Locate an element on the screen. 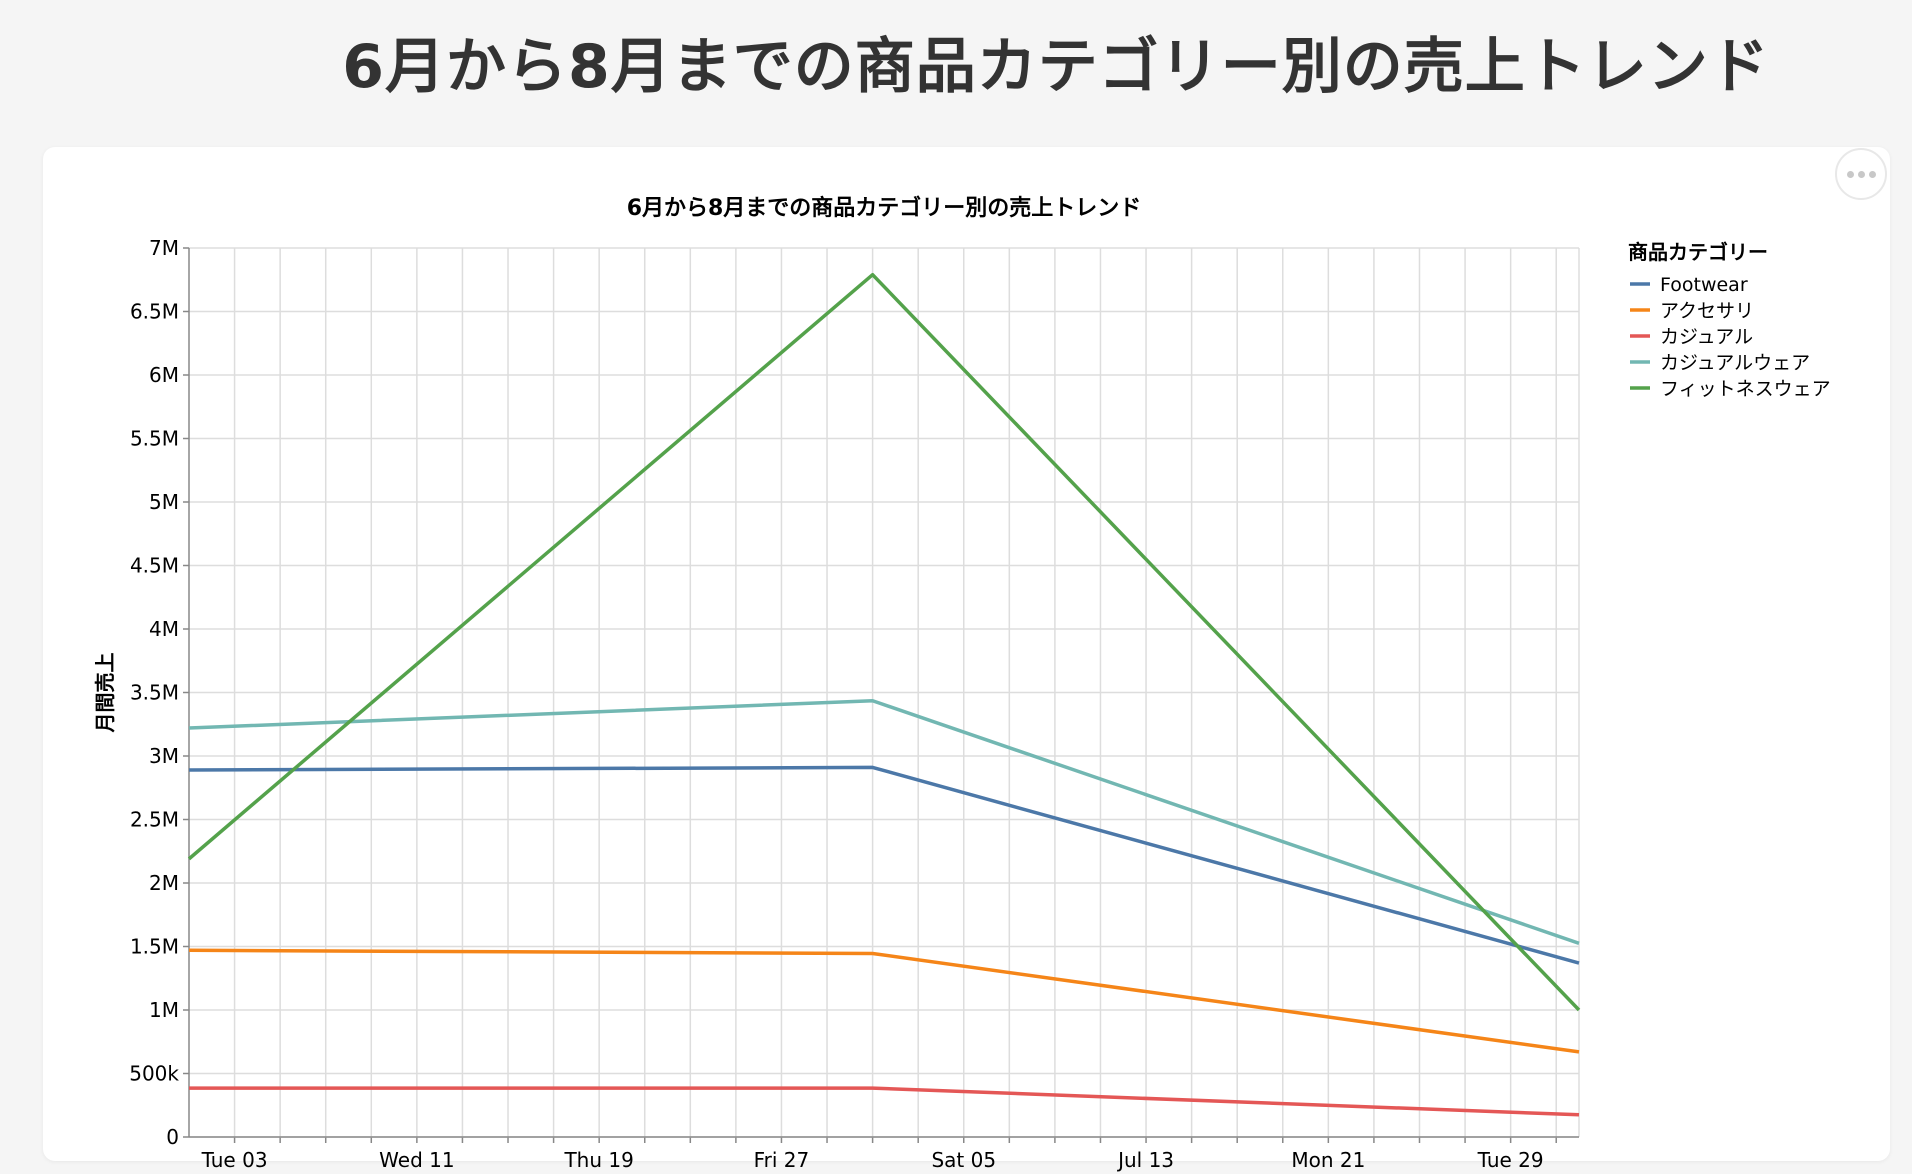 This screenshot has height=1174, width=1912. more-actions-button is located at coordinates (1861, 174).